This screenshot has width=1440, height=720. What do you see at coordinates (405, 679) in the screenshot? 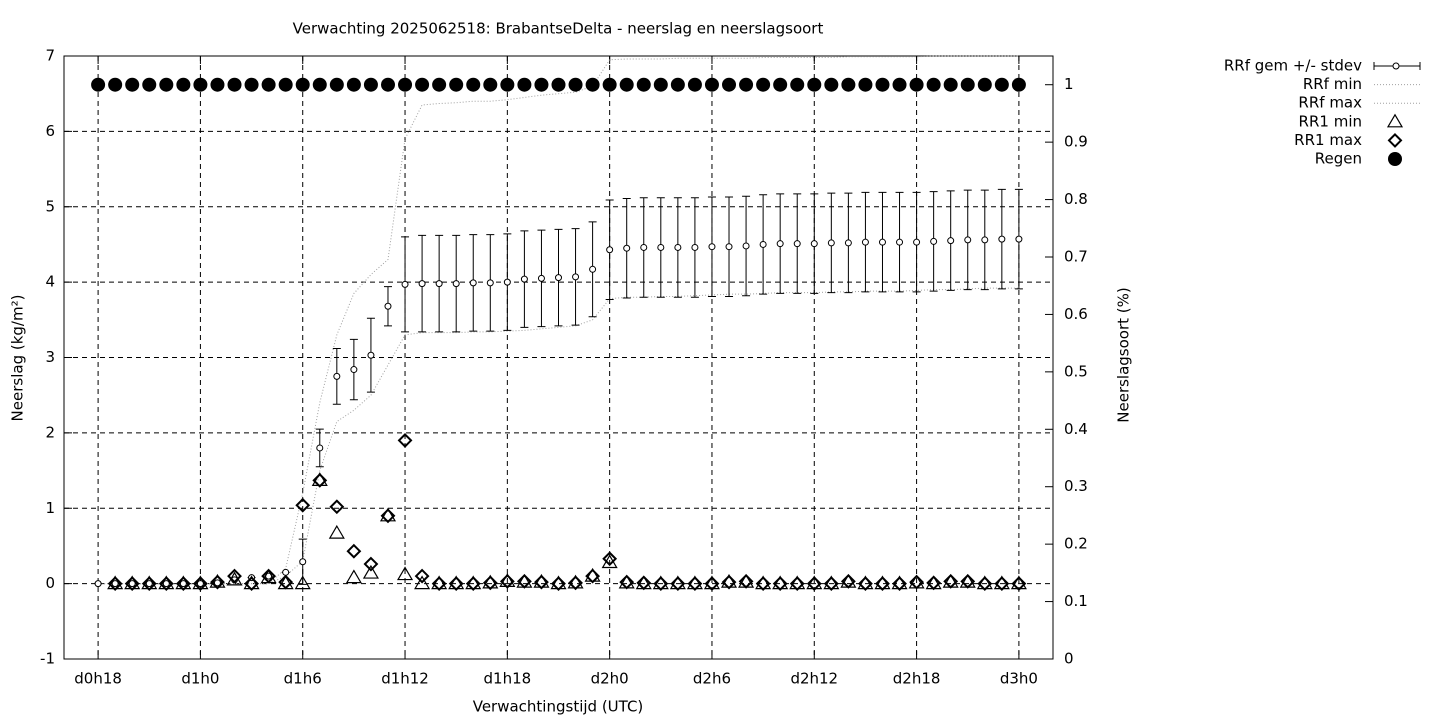
I see `x-tick-label: d1h12` at bounding box center [405, 679].